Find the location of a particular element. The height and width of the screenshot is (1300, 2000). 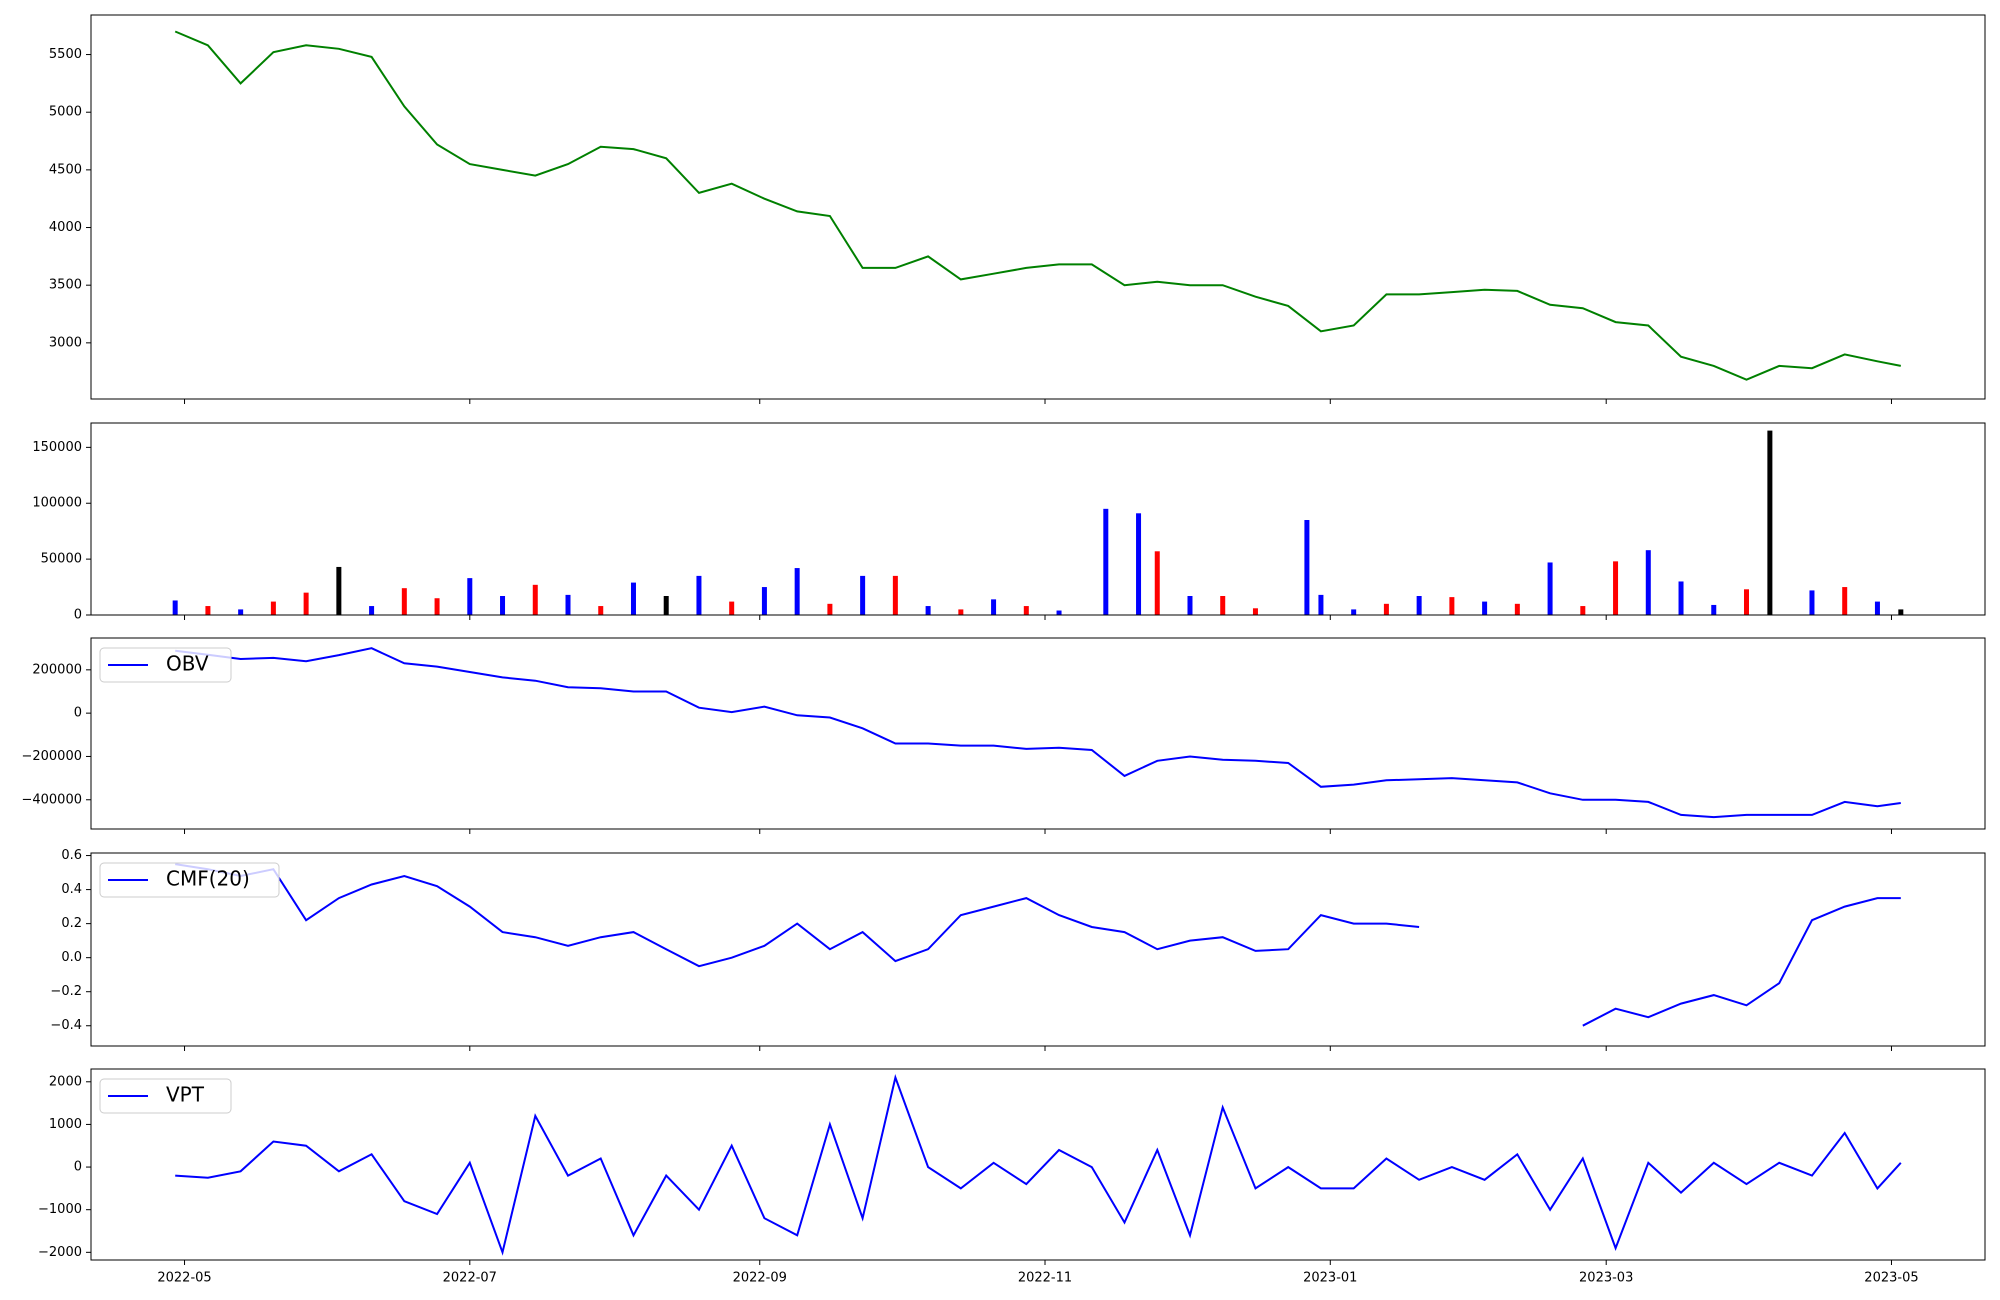

x-tick-label: 2022-05 is located at coordinates (184, 1278).